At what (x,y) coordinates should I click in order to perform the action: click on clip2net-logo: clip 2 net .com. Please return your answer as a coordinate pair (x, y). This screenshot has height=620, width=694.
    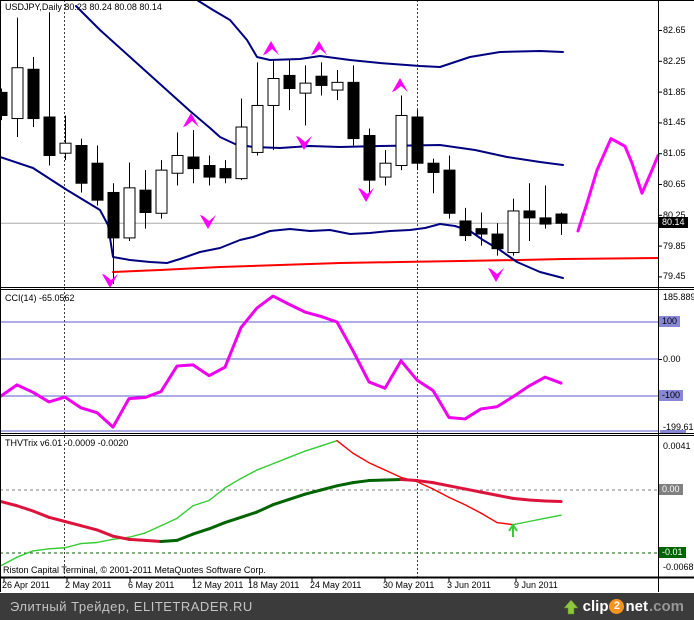
    Looking at the image, I should click on (623, 606).